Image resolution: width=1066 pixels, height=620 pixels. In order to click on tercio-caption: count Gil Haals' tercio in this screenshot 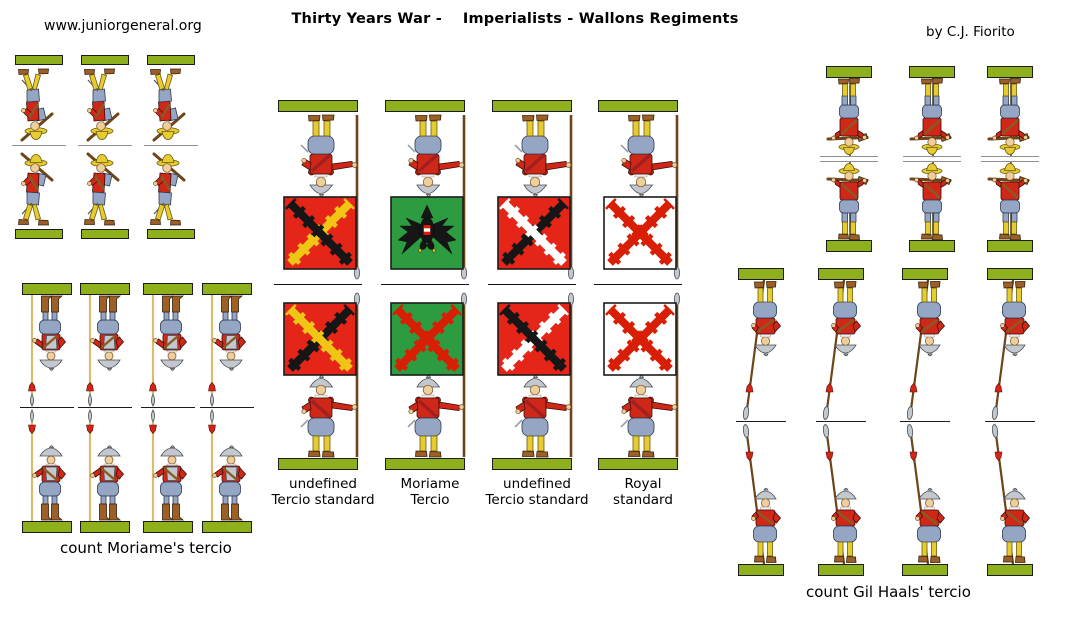, I will do `click(888, 592)`.